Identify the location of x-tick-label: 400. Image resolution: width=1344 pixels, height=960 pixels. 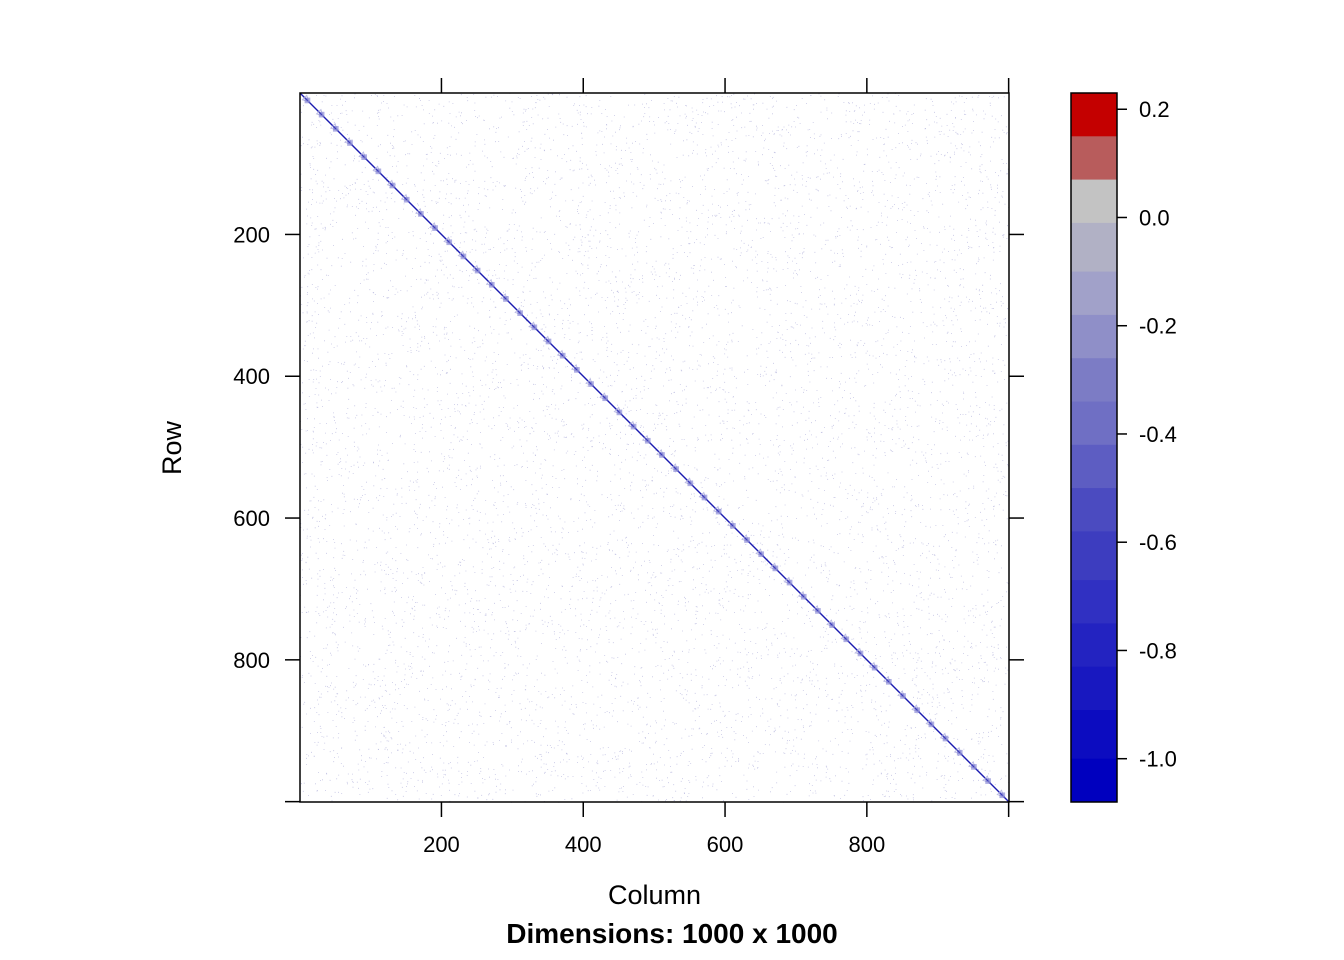
(583, 844).